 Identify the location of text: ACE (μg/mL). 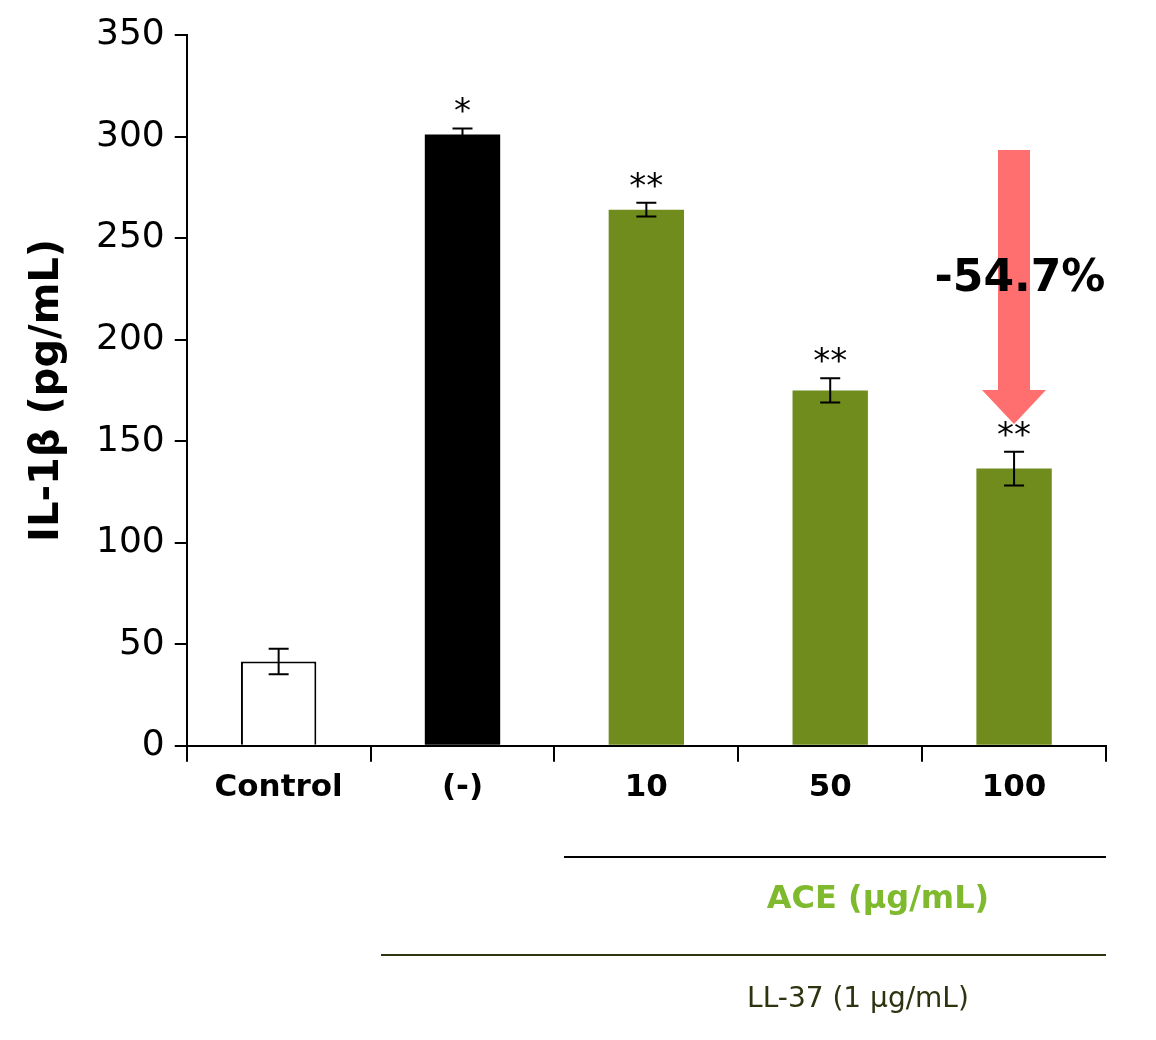
(878, 897).